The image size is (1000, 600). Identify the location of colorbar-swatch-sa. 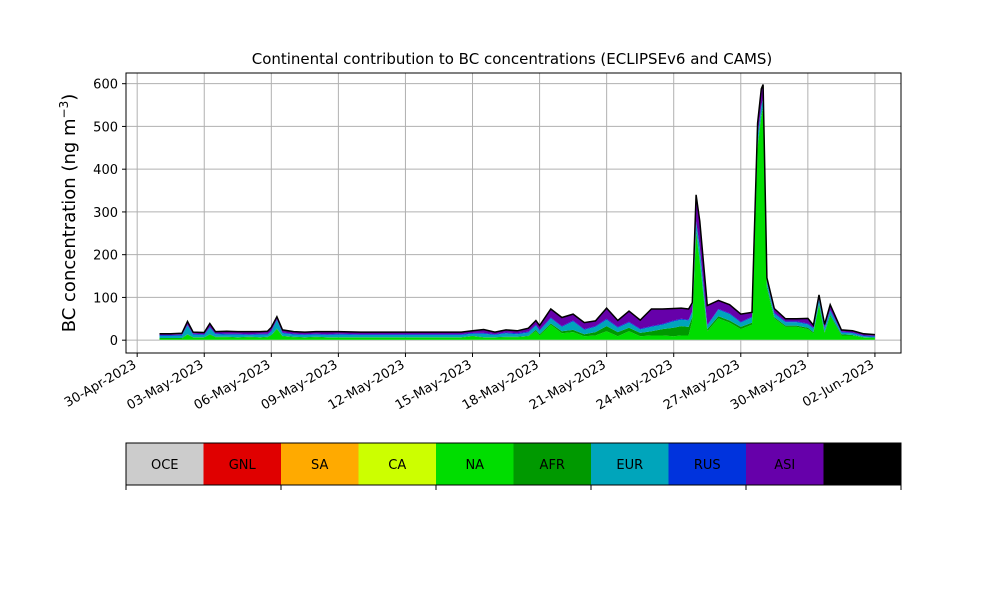
(320, 464).